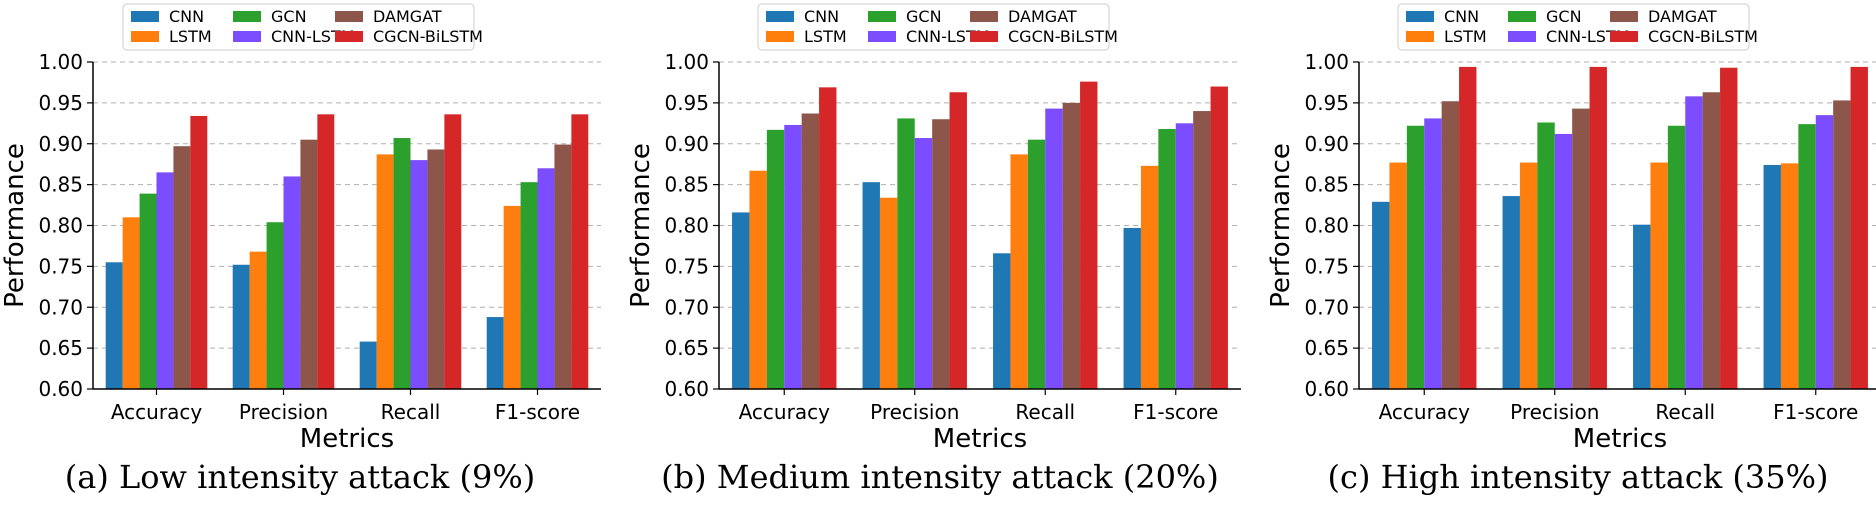 This screenshot has height=505, width=1876. I want to click on x-axis-title: Metrics, so click(980, 439).